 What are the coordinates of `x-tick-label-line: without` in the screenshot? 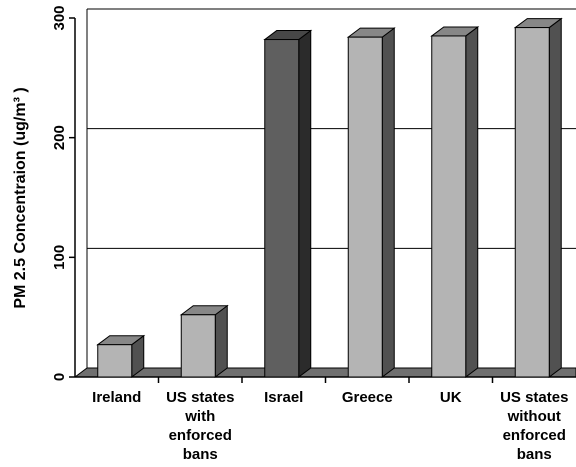 It's located at (534, 416).